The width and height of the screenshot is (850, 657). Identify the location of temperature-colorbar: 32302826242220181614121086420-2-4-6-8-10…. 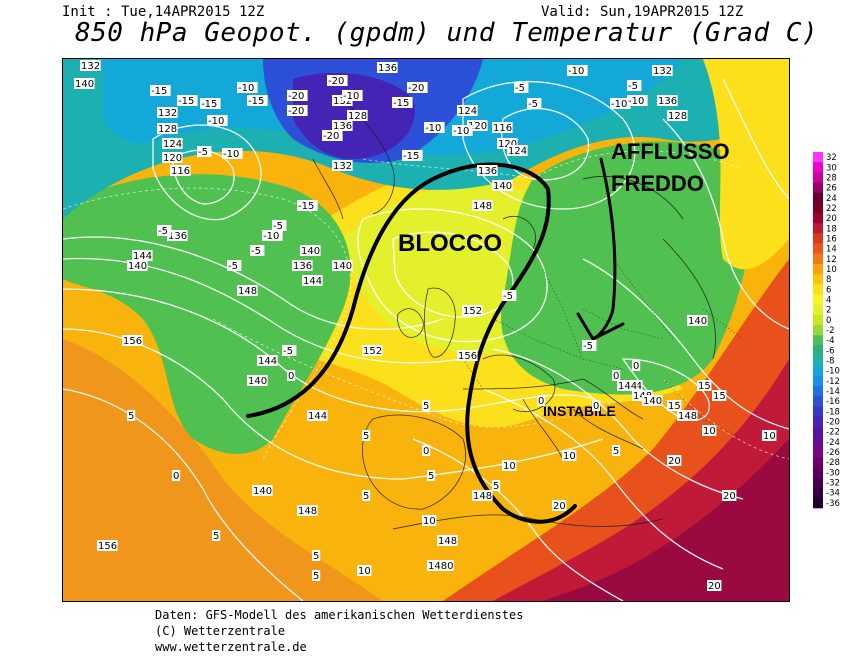
(826, 330).